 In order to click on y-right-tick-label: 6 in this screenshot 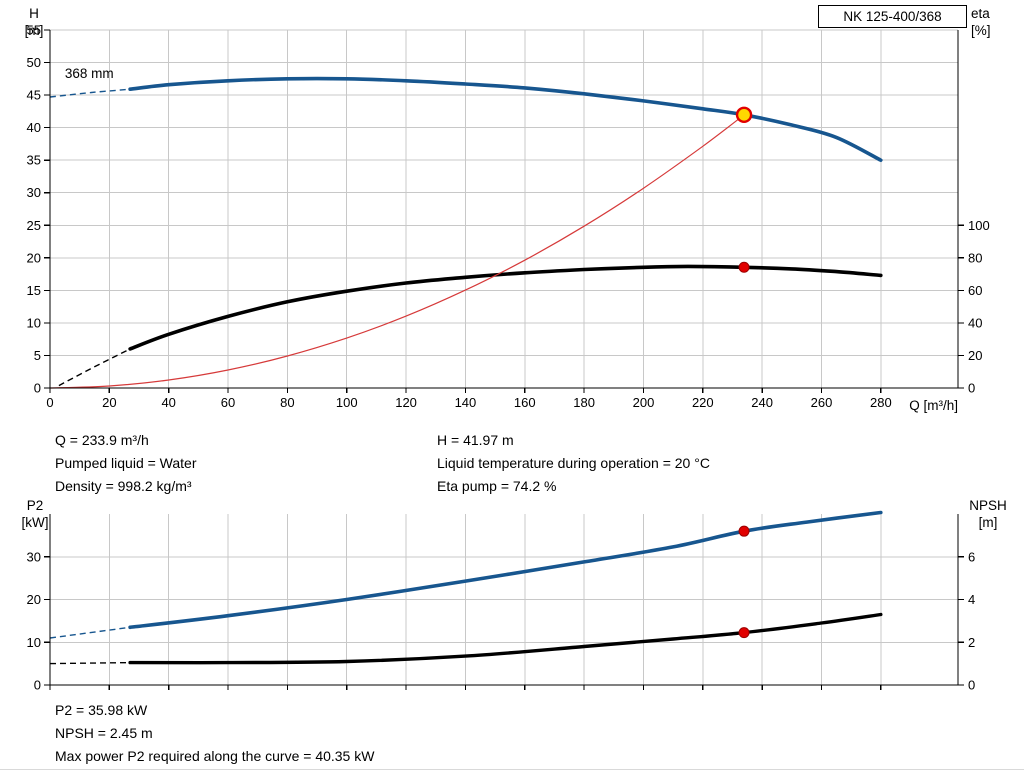, I will do `click(971, 556)`.